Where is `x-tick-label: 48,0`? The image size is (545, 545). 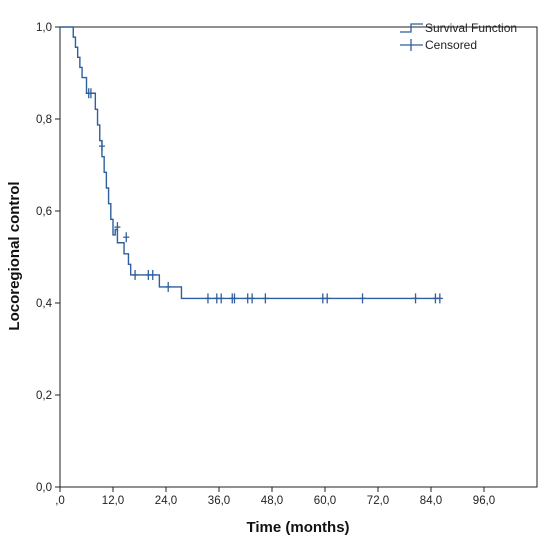 x-tick-label: 48,0 is located at coordinates (272, 501).